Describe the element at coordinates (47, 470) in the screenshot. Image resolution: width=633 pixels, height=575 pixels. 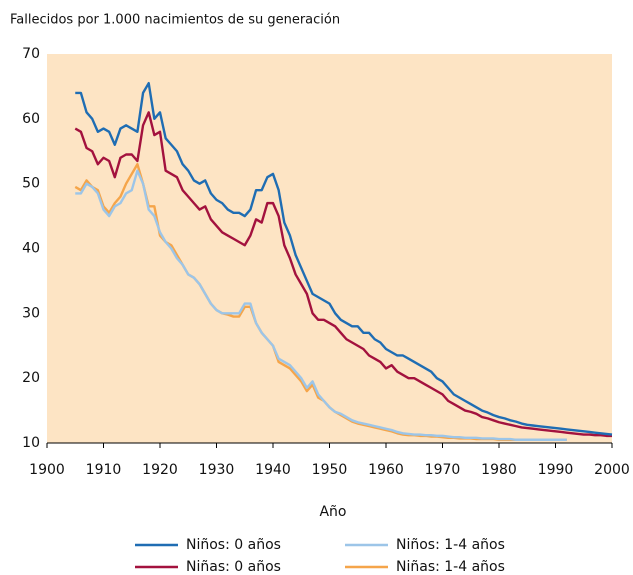
I see `x-tick-label: 1900` at that location.